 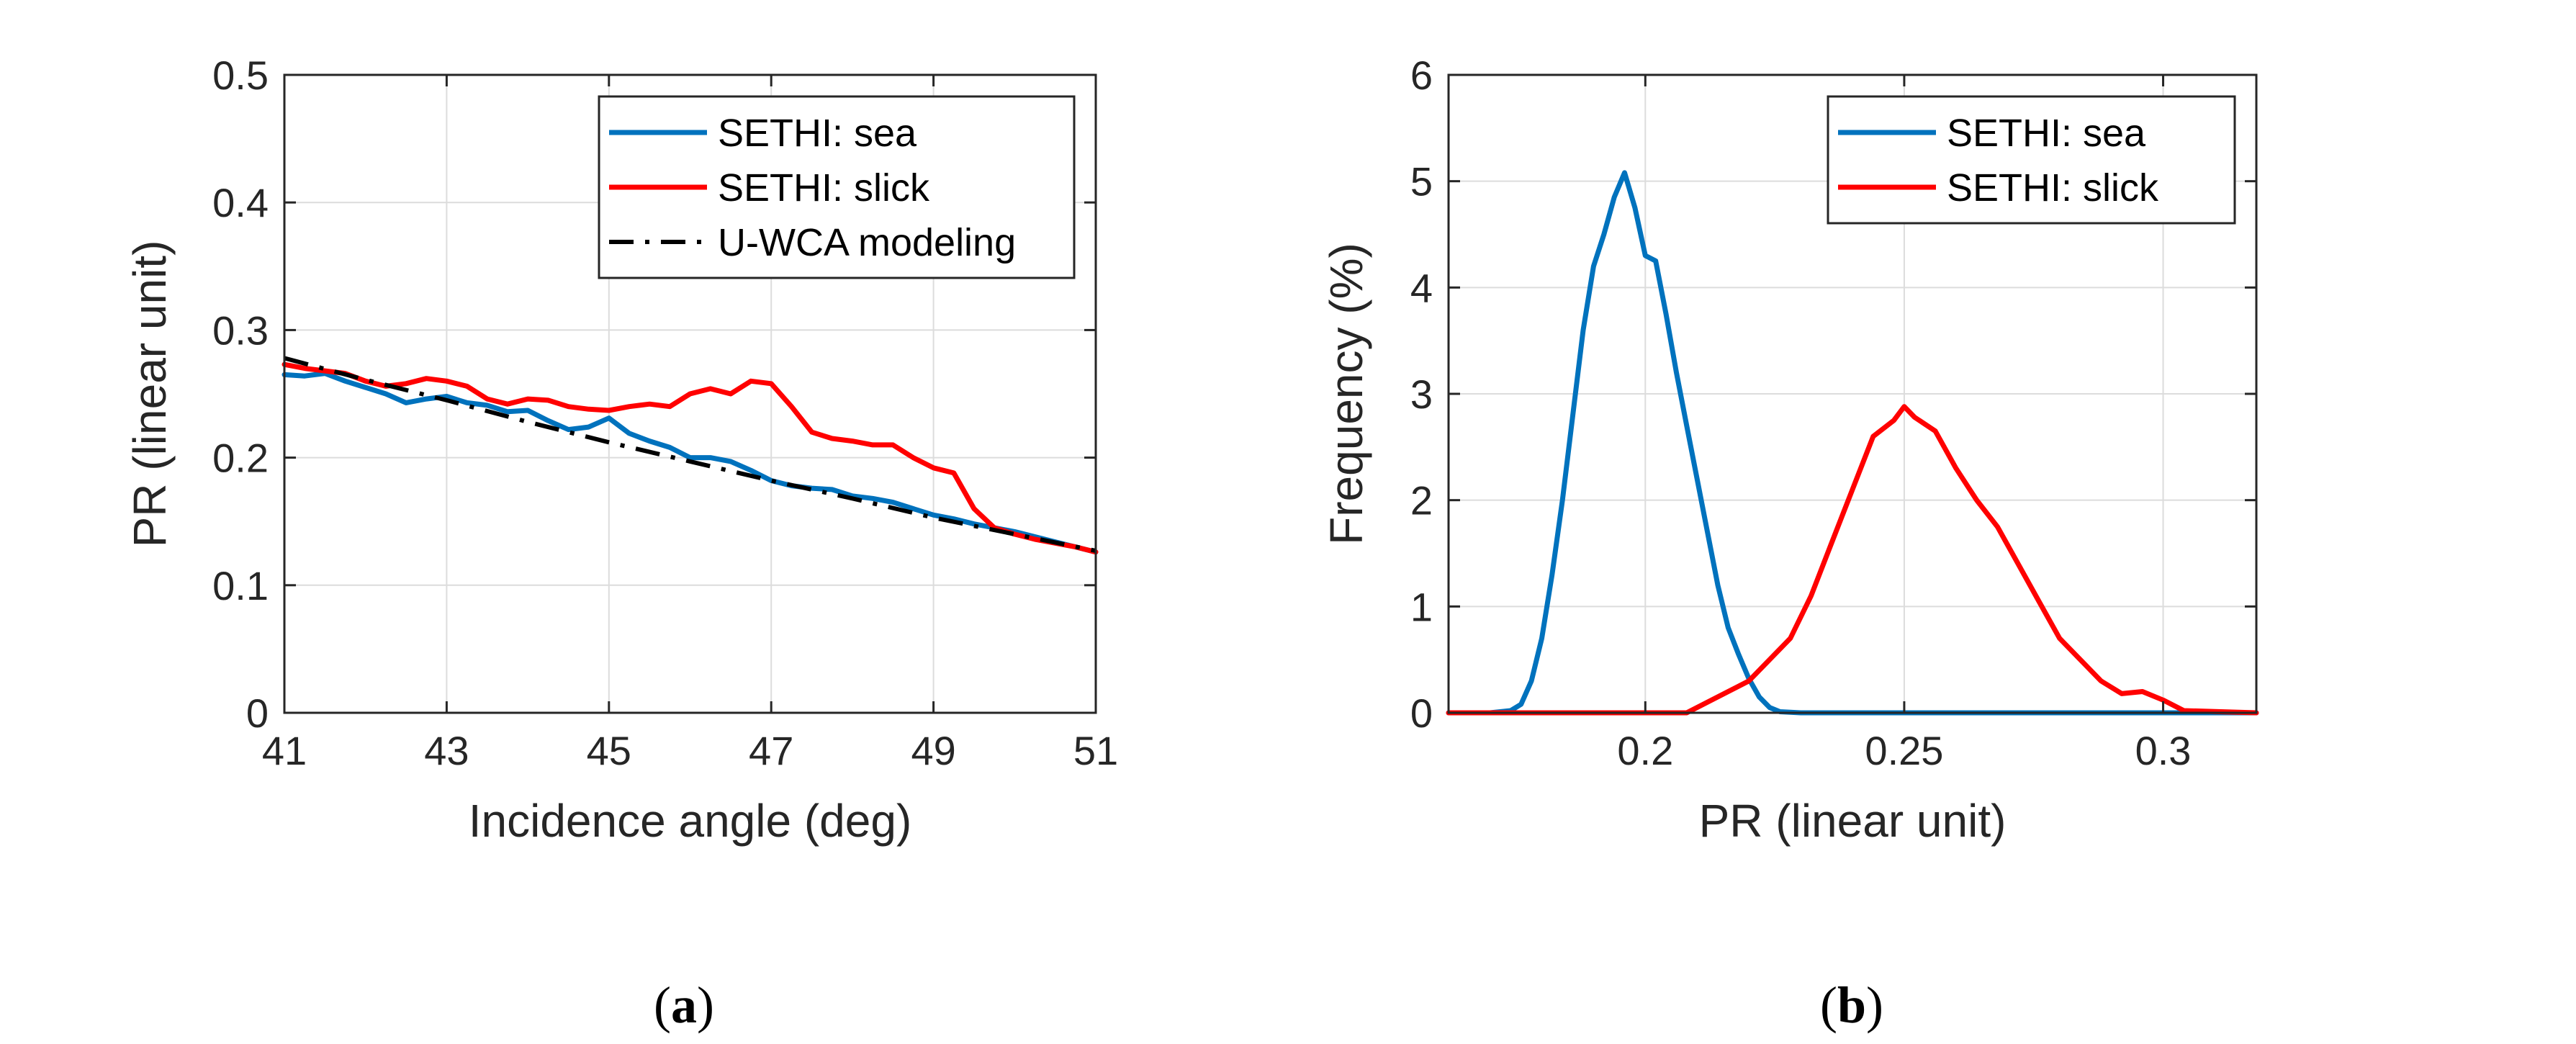 I want to click on panel-caption: (a), so click(x=684, y=1005).